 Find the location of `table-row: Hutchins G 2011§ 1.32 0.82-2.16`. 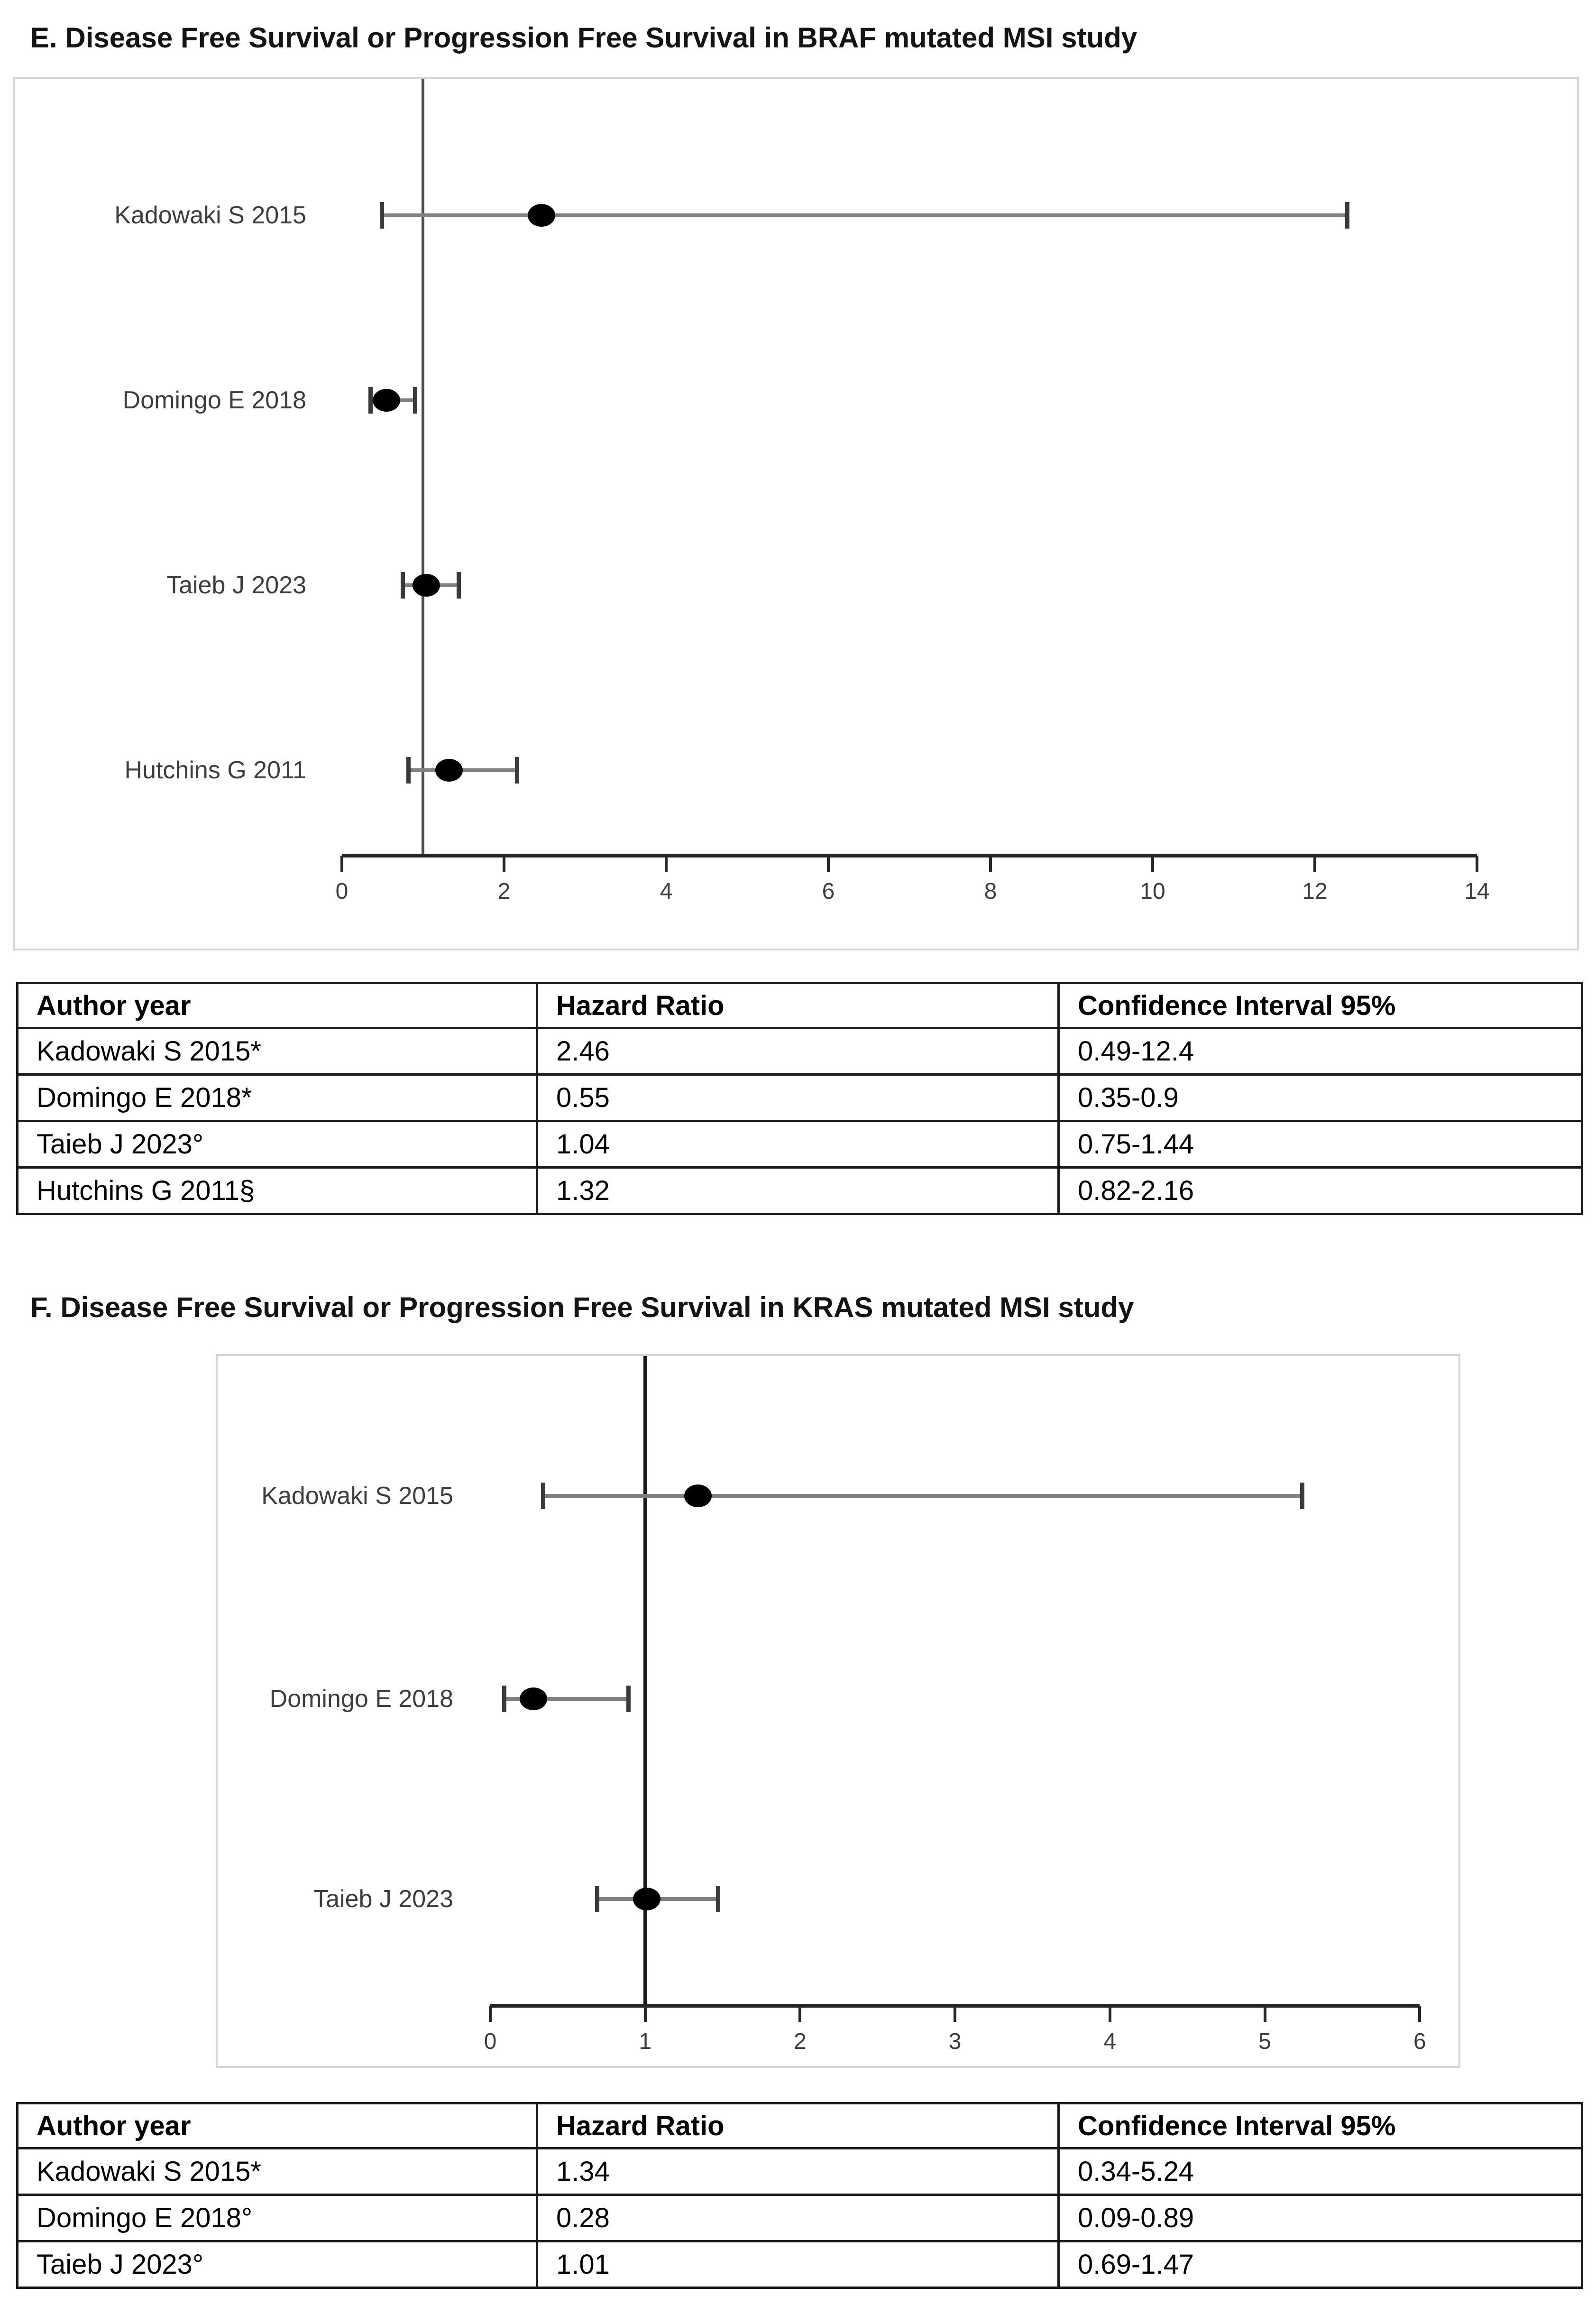

table-row: Hutchins G 2011§ 1.32 0.82-2.16 is located at coordinates (799, 1190).